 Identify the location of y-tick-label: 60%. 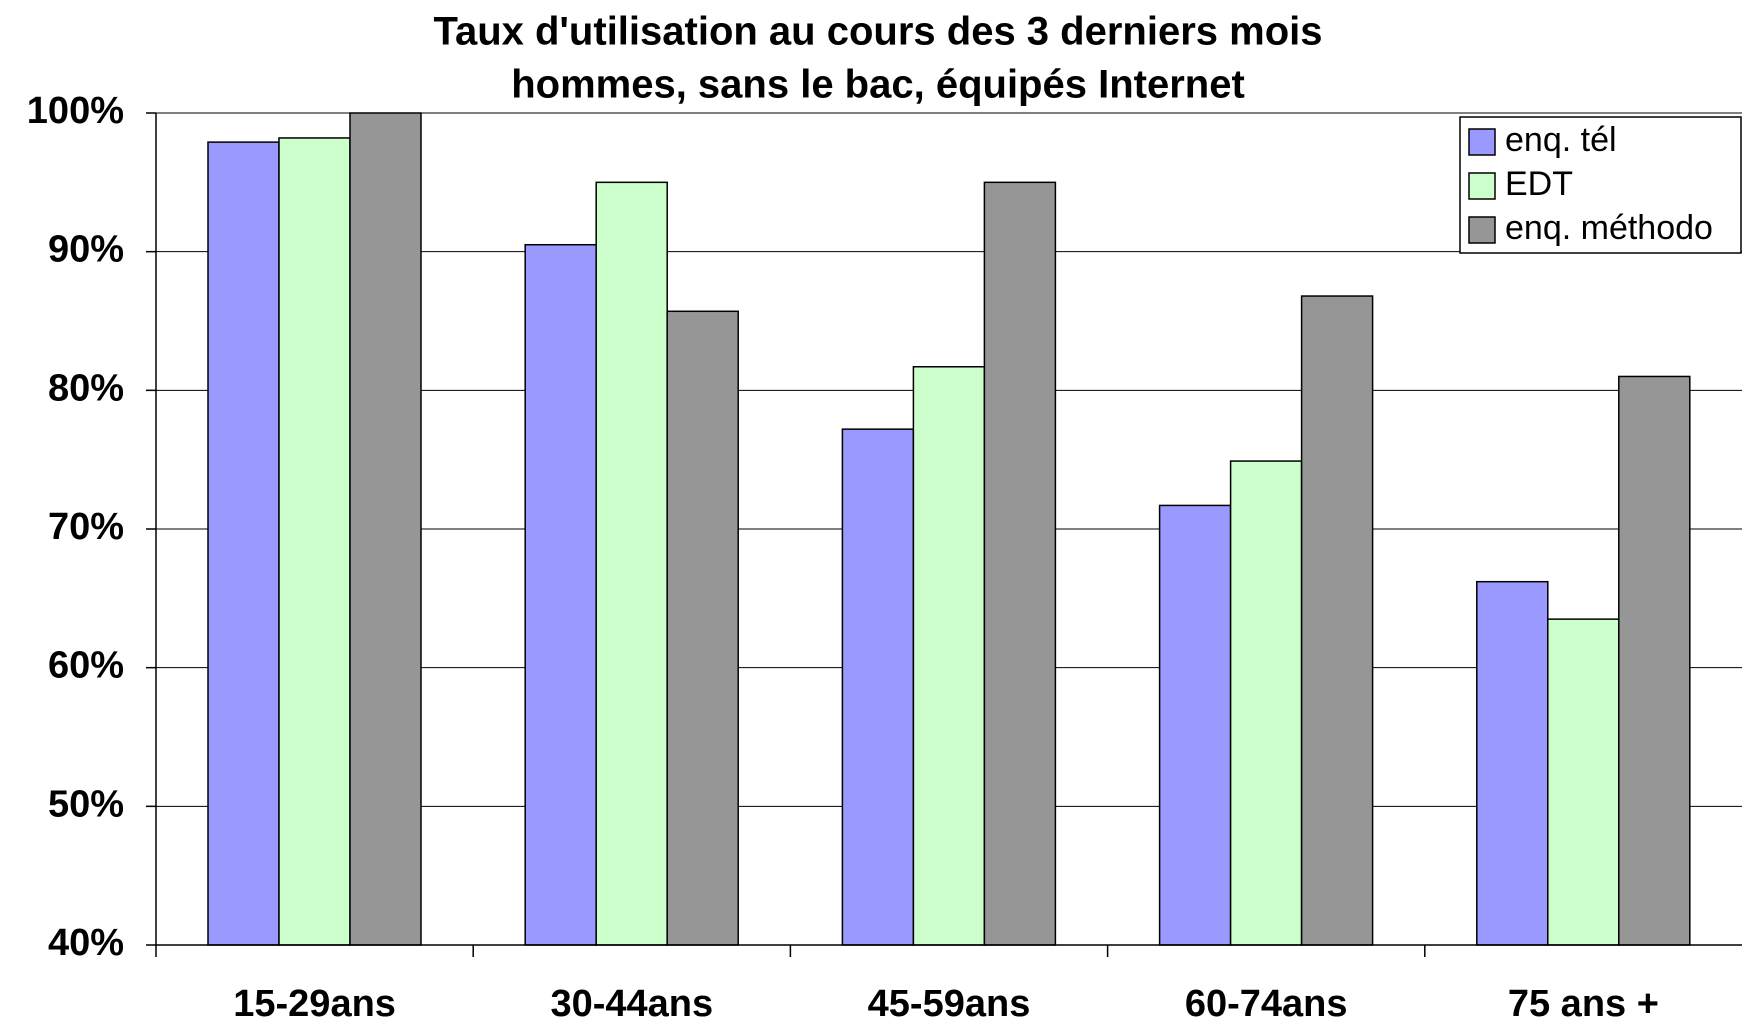
(86, 666).